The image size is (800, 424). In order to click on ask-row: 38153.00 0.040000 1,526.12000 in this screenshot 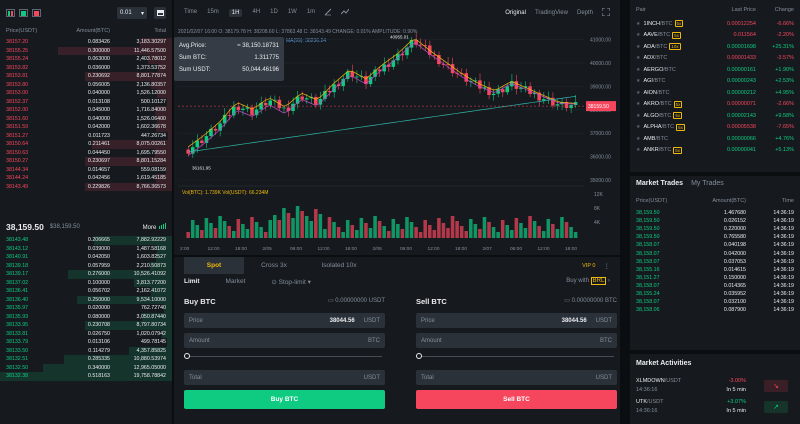, I will do `click(86, 93)`.